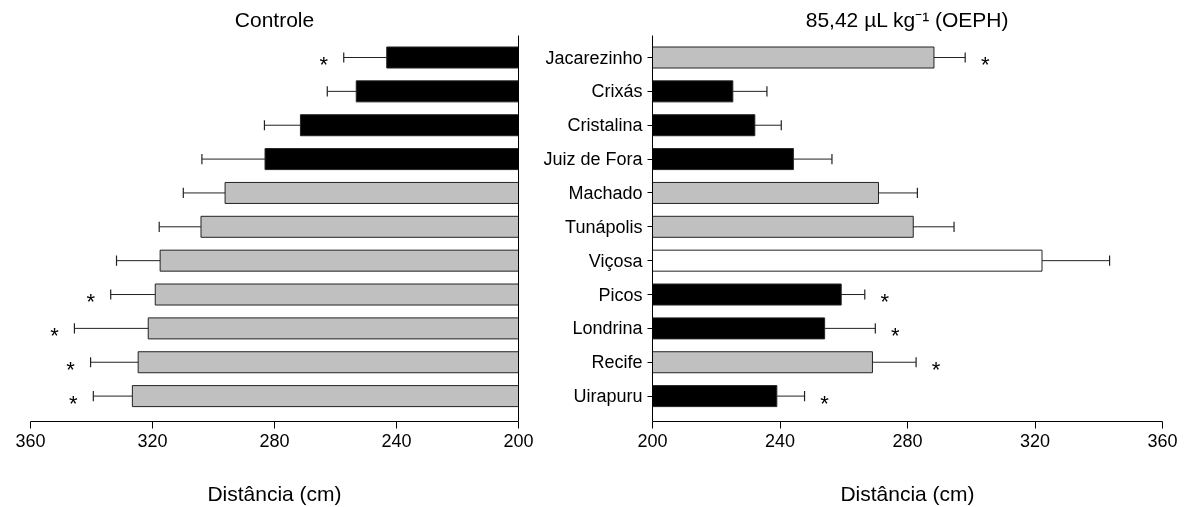 This screenshot has height=507, width=1192. Describe the element at coordinates (594, 57) in the screenshot. I see `y-tick-label: Jacarezinho` at that location.